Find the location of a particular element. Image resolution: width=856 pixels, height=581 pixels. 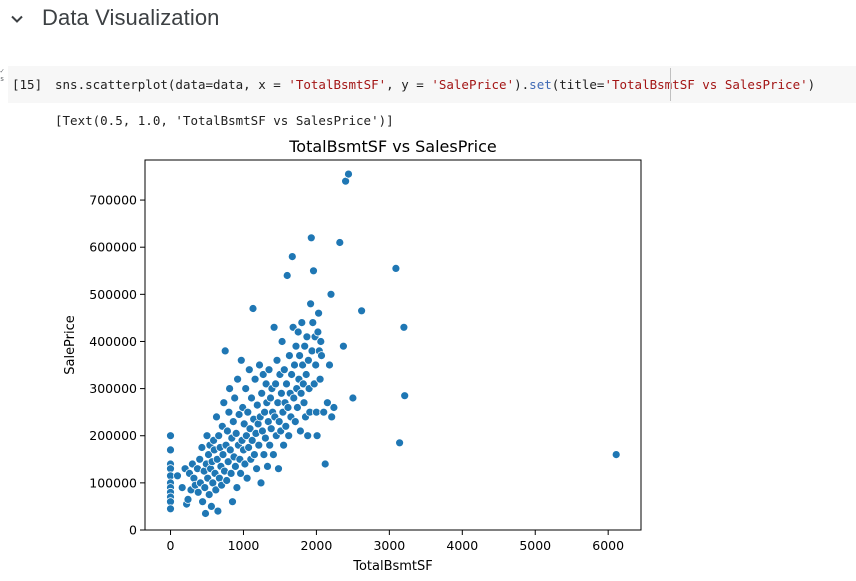

chevron-down-icon is located at coordinates (17, 19).